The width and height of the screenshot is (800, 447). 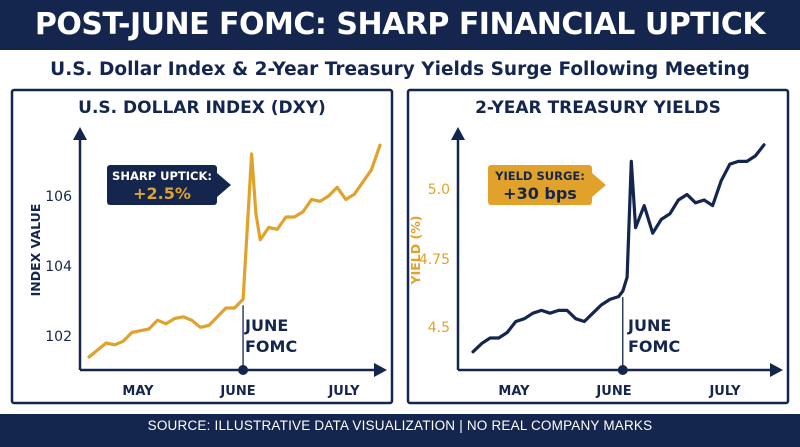 I want to click on yield-event-label: JUNE, so click(x=649, y=325).